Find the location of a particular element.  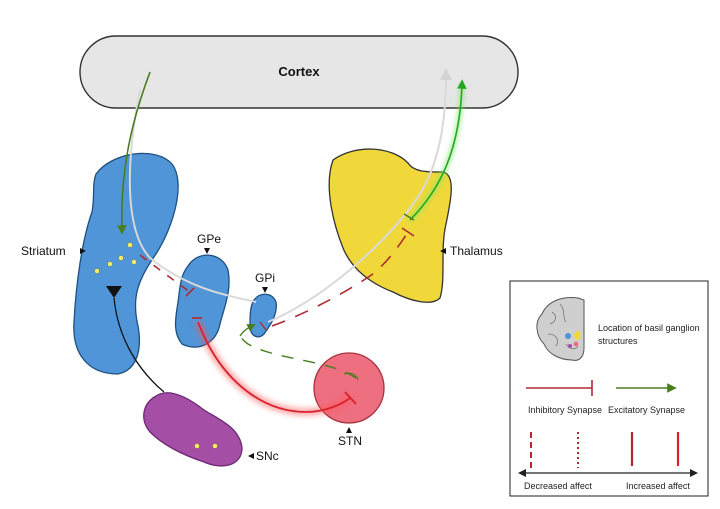

legend-excitatory-label: Excitatory Synapse is located at coordinates (647, 410).